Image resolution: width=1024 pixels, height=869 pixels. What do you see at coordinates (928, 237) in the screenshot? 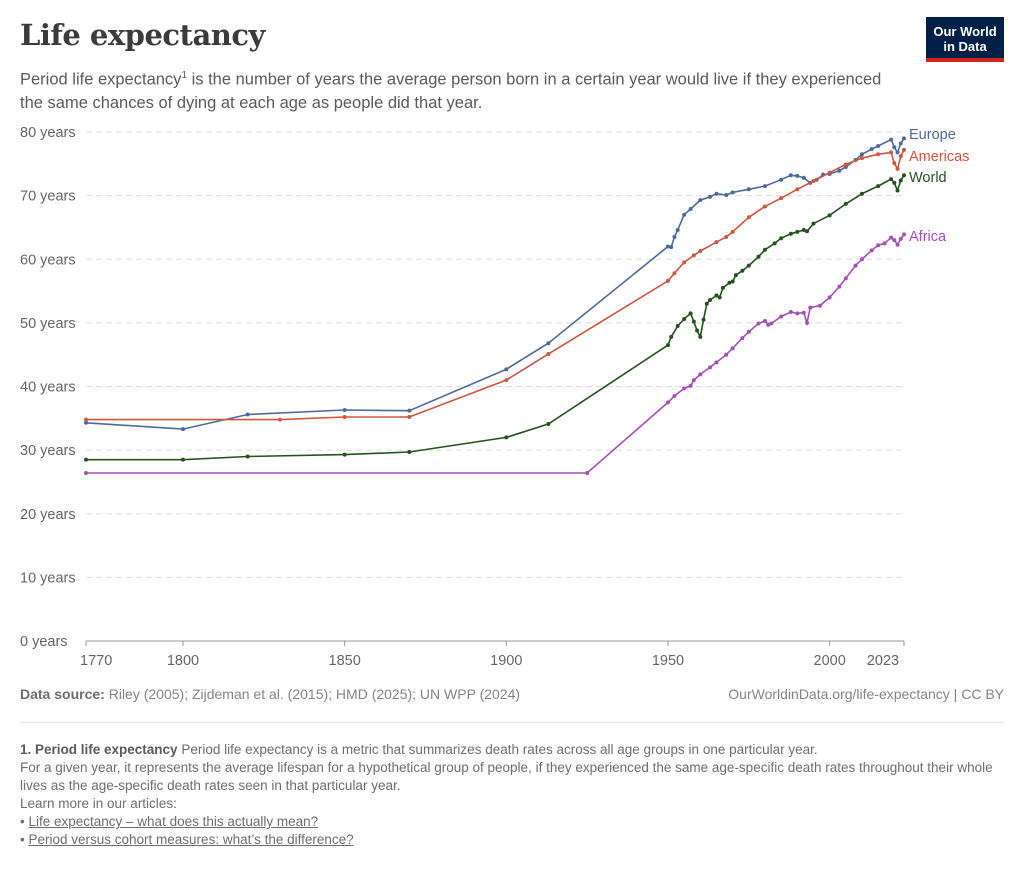
I see `series-label-africa: Africa` at bounding box center [928, 237].